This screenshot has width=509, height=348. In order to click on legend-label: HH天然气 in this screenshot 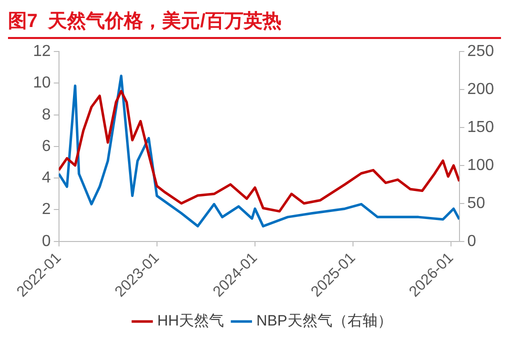, I will do `click(190, 321)`.